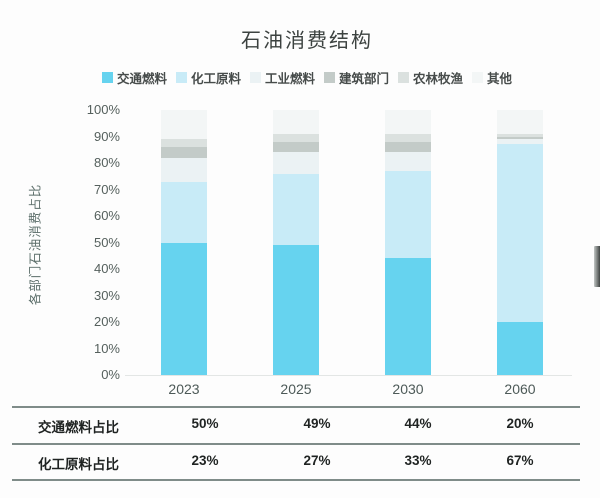  I want to click on chart-legend: 交通燃料 化工原料 工业燃料 建筑部门 农林牧渔 其他, so click(300, 77).